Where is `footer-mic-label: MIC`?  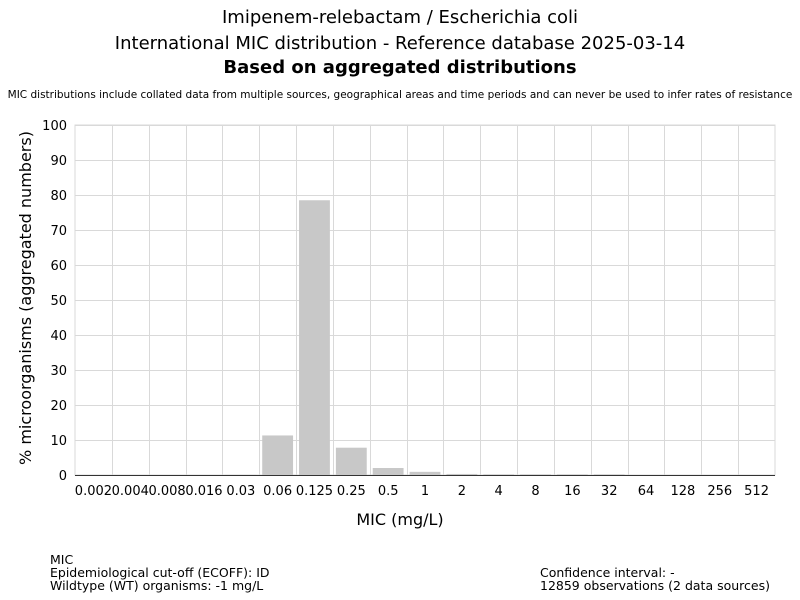 footer-mic-label: MIC is located at coordinates (62, 559).